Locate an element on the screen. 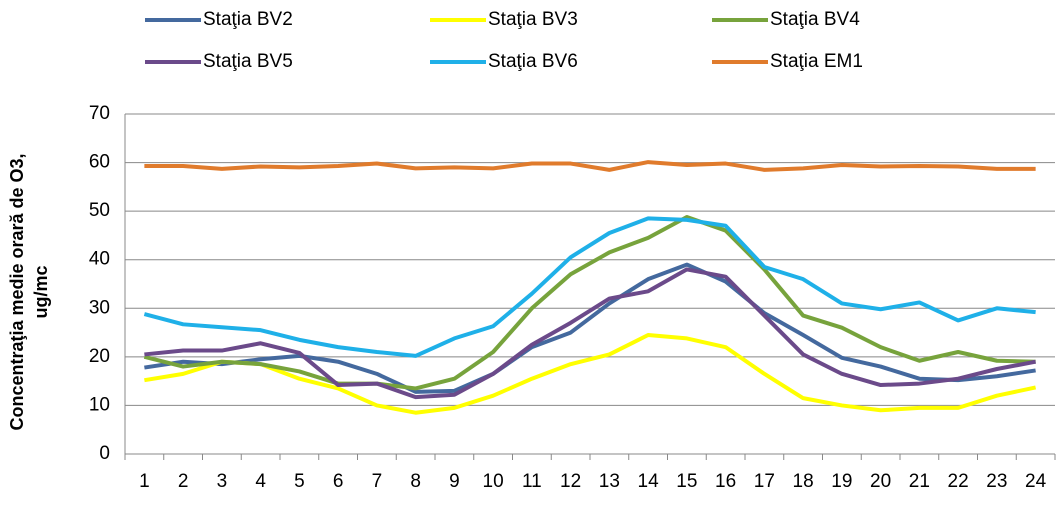  y-tick-label: 0 is located at coordinates (104, 453).